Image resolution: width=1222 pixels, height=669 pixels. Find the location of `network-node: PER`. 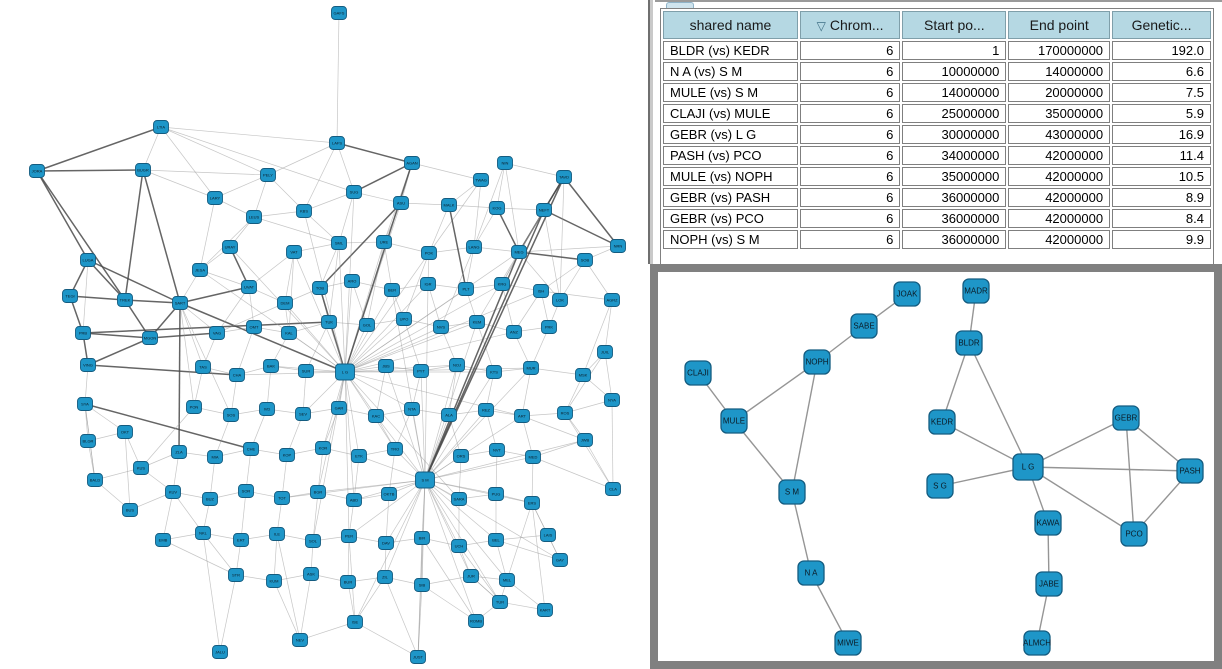

network-node: PER is located at coordinates (349, 536).